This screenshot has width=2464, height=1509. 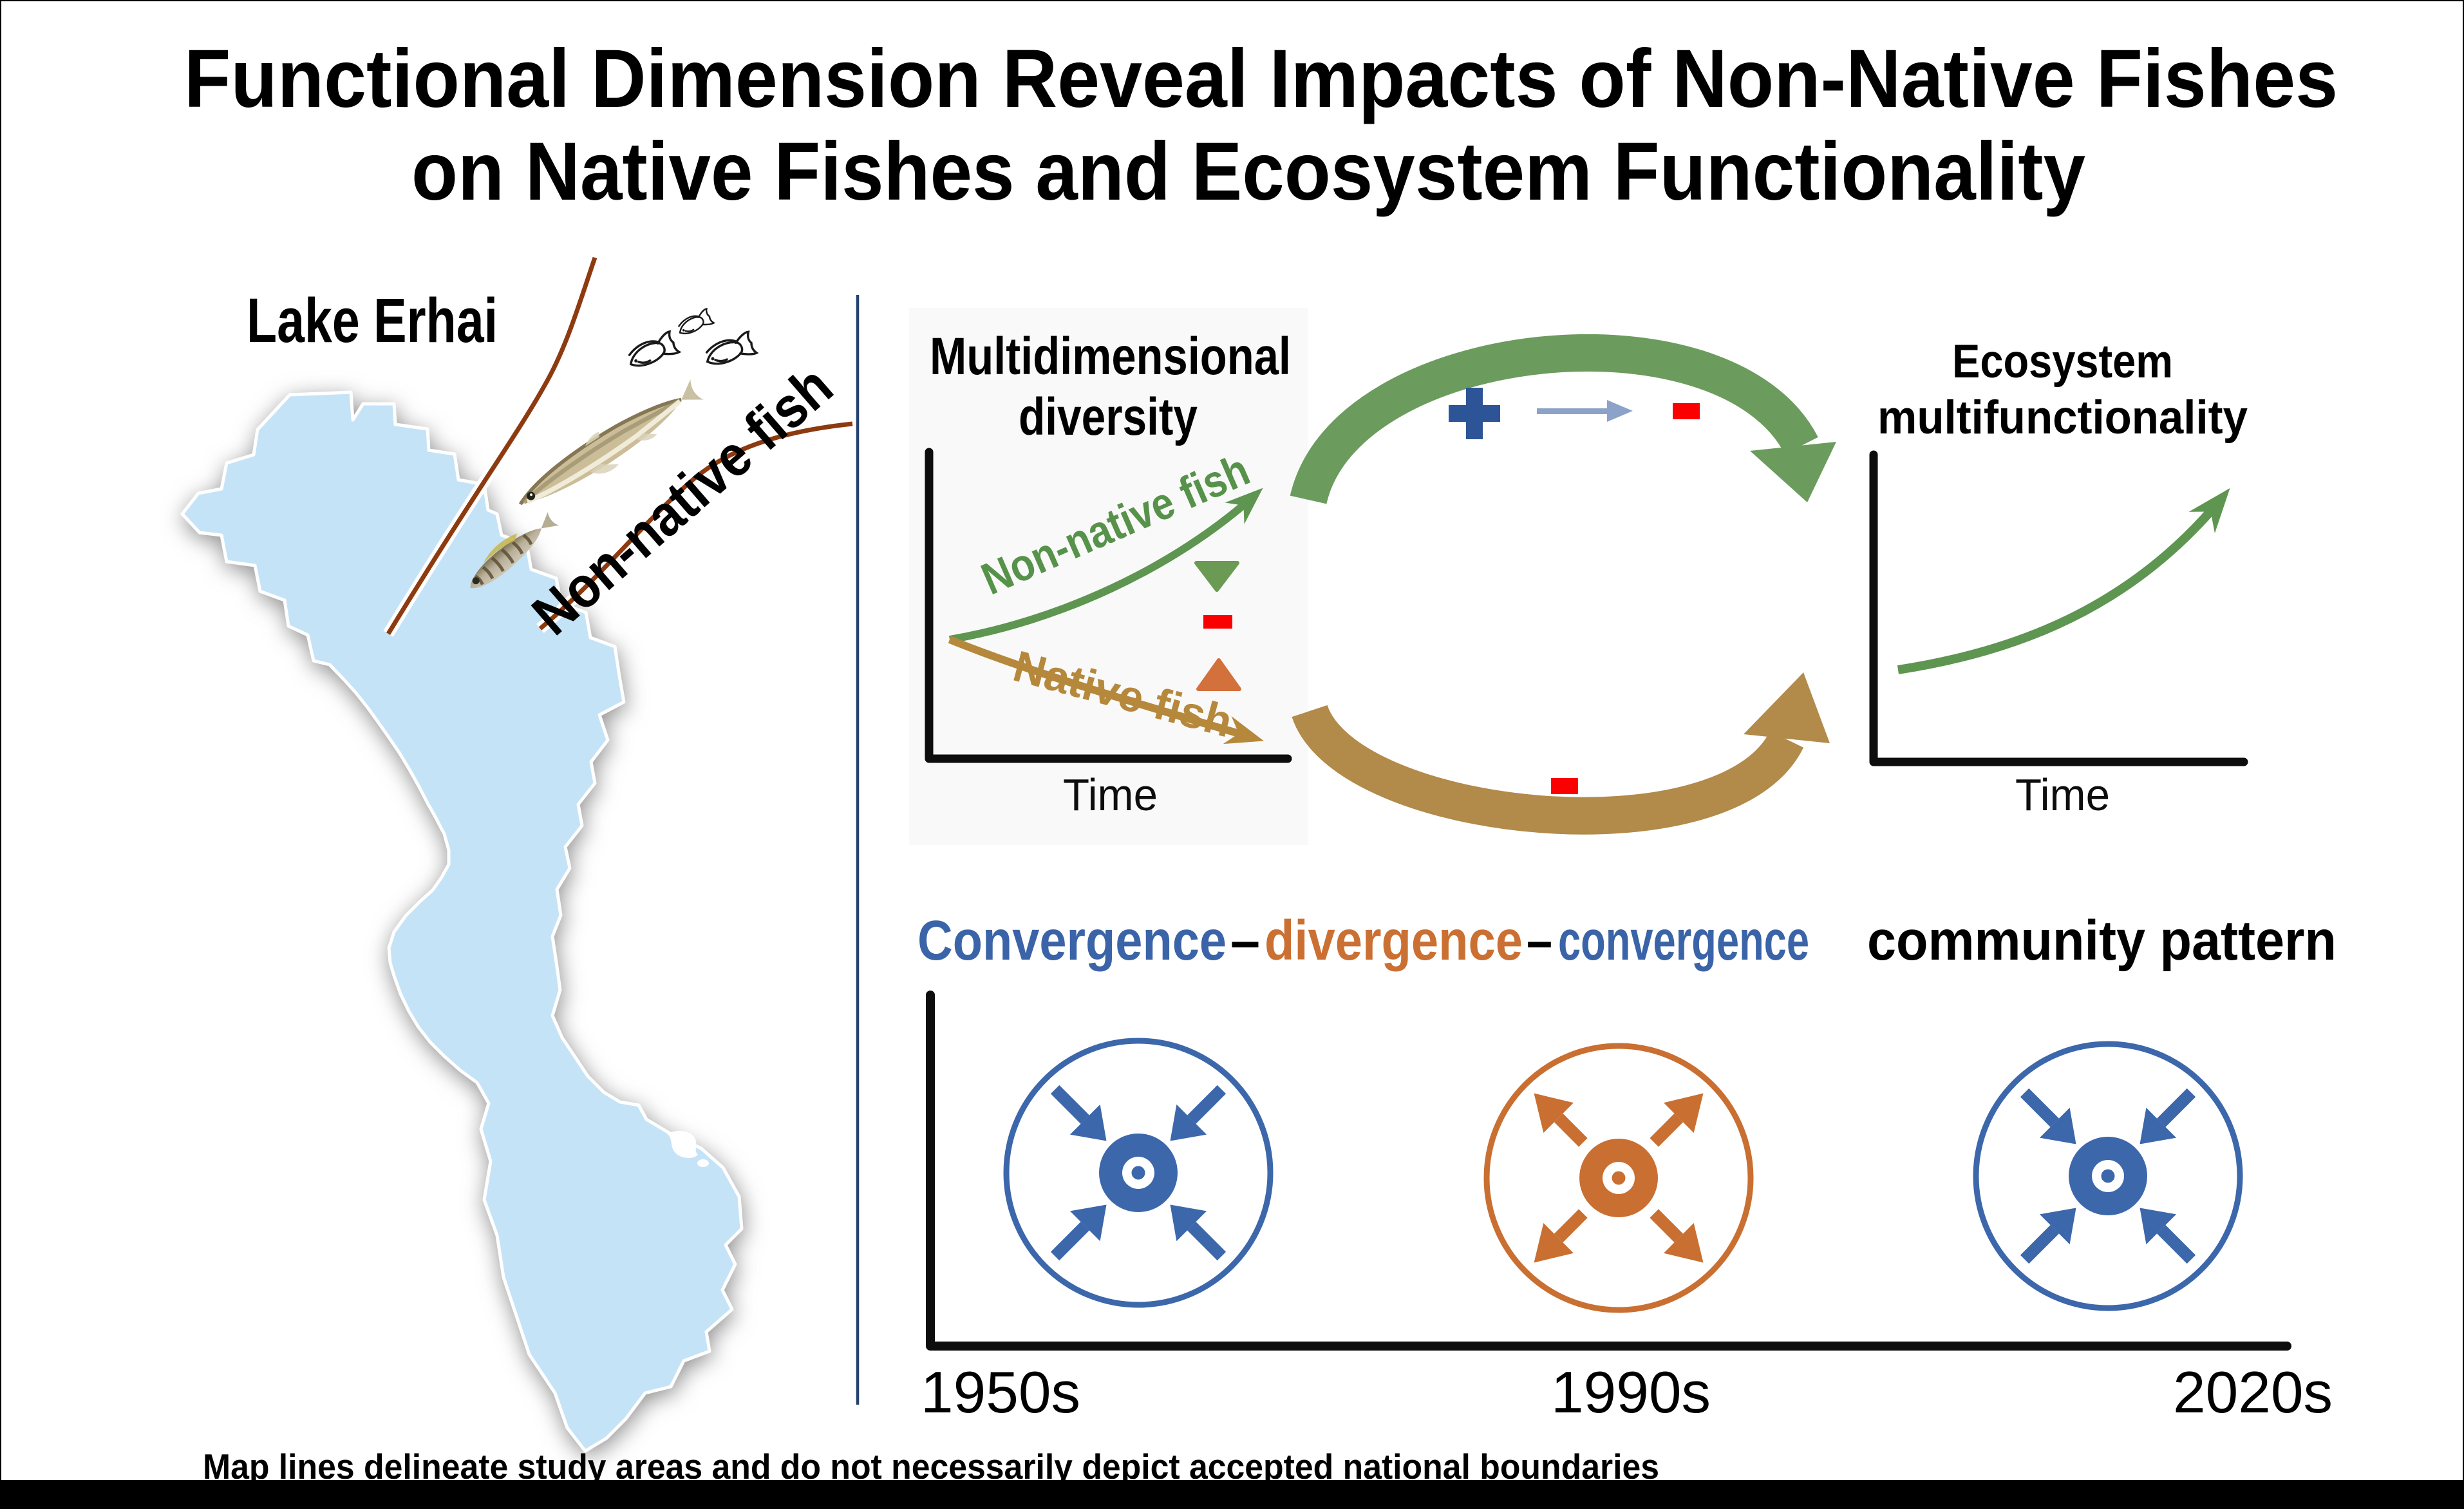 I want to click on svg-text: Multidimensional, so click(x=1110, y=356).